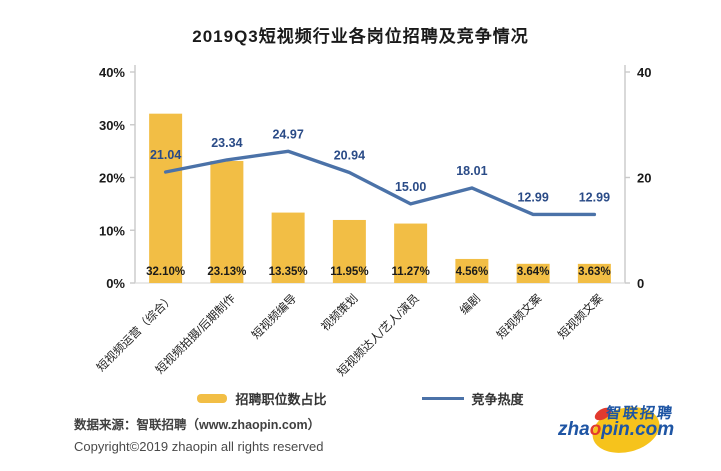 The height and width of the screenshot is (471, 721). Describe the element at coordinates (226, 143) in the screenshot. I see `line-value-label: 23.34` at that location.